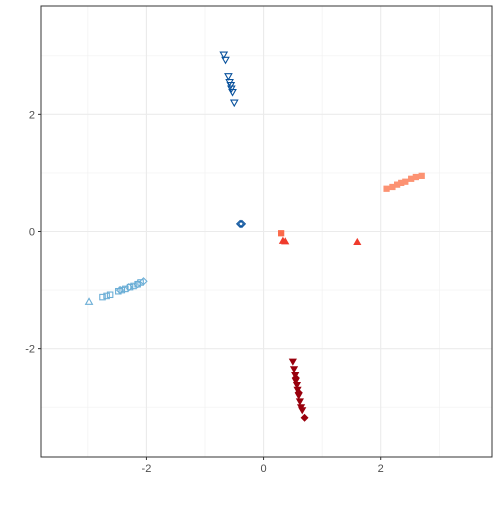 The width and height of the screenshot is (500, 505). I want to click on x-tick-label: -2, so click(147, 469).